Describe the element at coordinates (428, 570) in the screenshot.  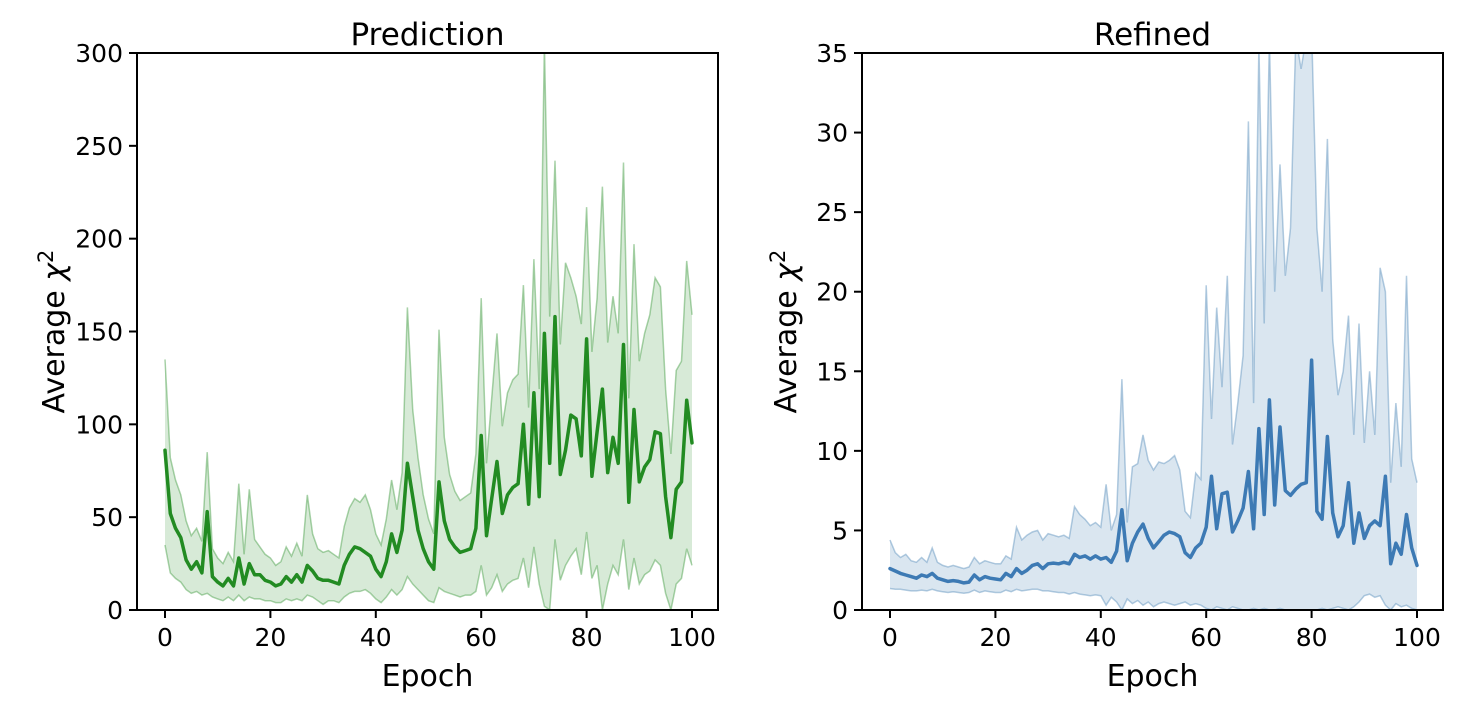
I see `prediction-band-lower-edge` at that location.